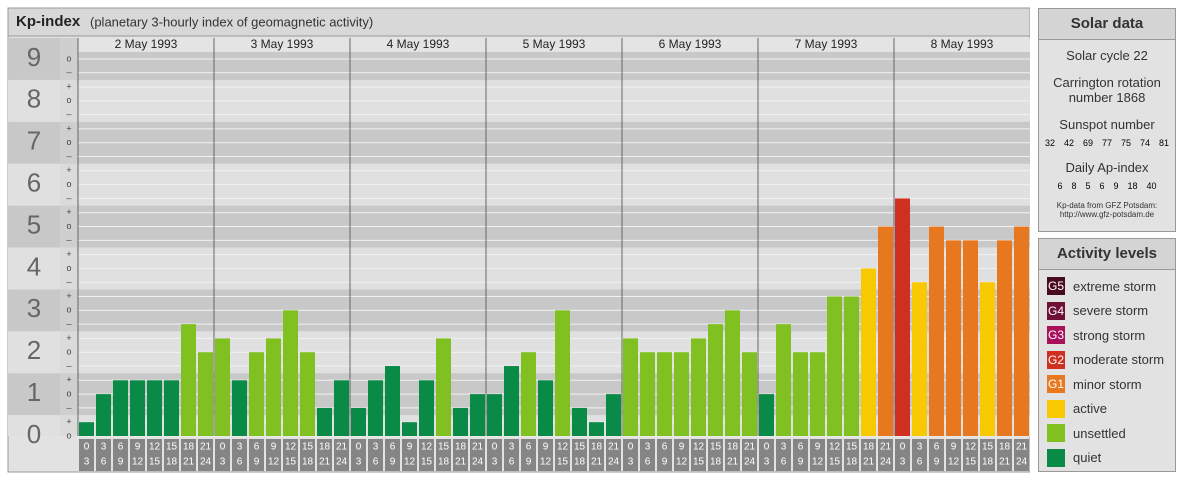 This screenshot has height=480, width=1184. Describe the element at coordinates (1074, 186) in the screenshot. I see `ap-value: 8` at that location.